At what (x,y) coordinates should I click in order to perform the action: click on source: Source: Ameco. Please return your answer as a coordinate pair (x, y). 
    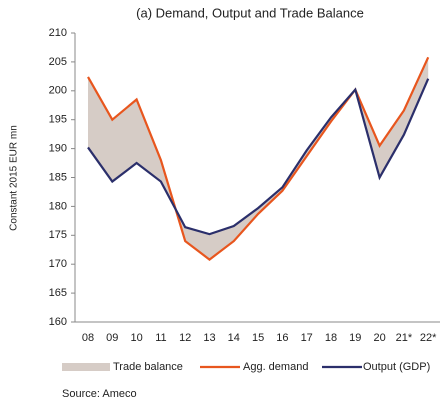
    Looking at the image, I should click on (99, 394).